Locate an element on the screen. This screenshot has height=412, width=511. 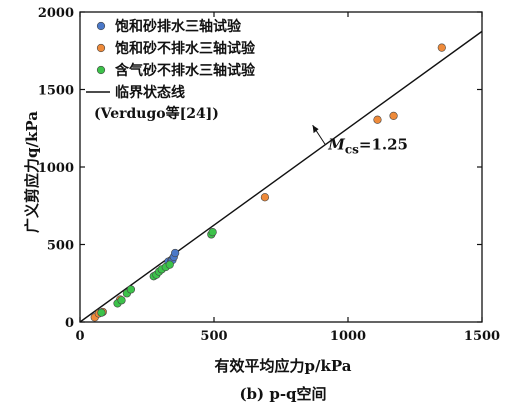
y-axis-title-text: 广义剪应力q/kPa is located at coordinates (32, 172).